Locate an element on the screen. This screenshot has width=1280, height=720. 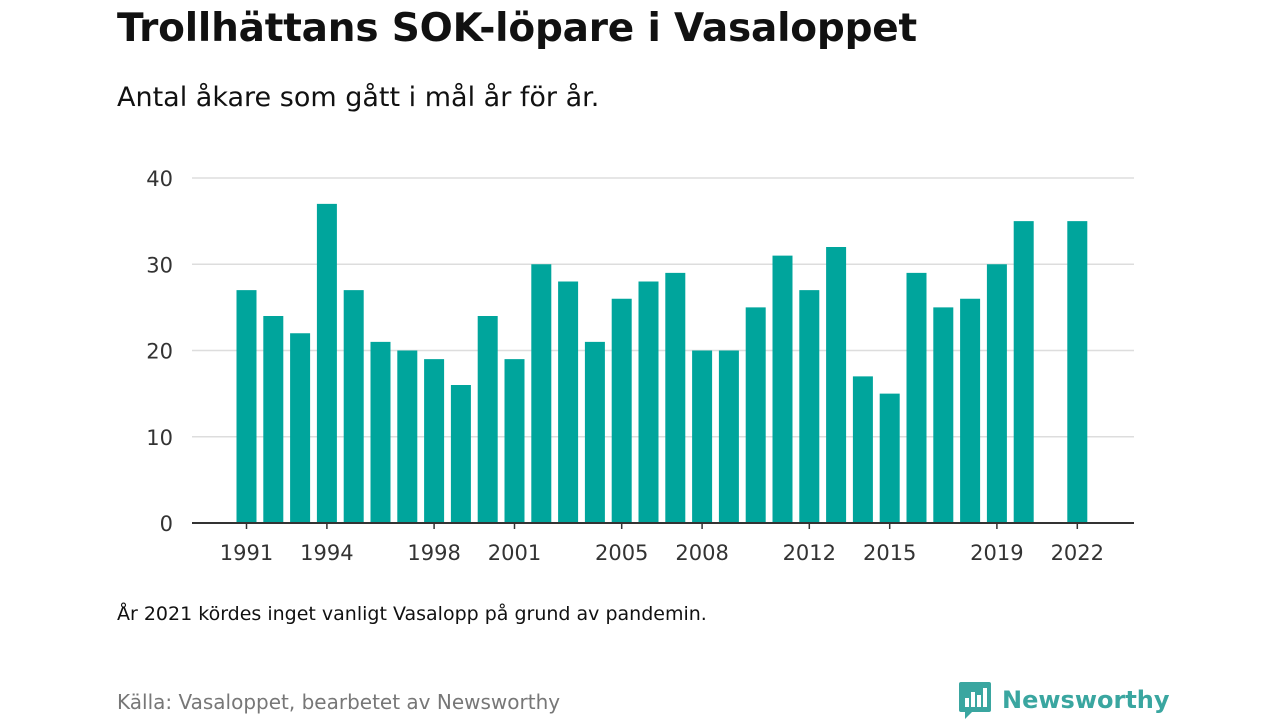
bar-2014 is located at coordinates (862, 449).